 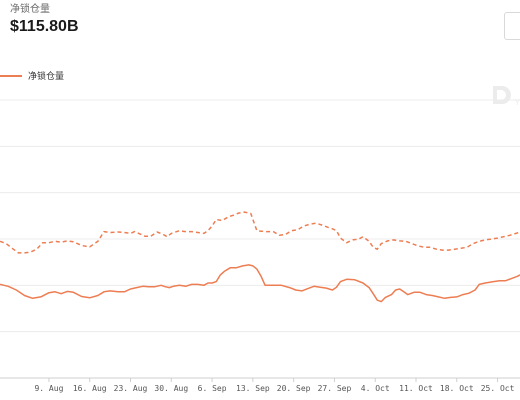 I want to click on legend-swatch, so click(x=11, y=75).